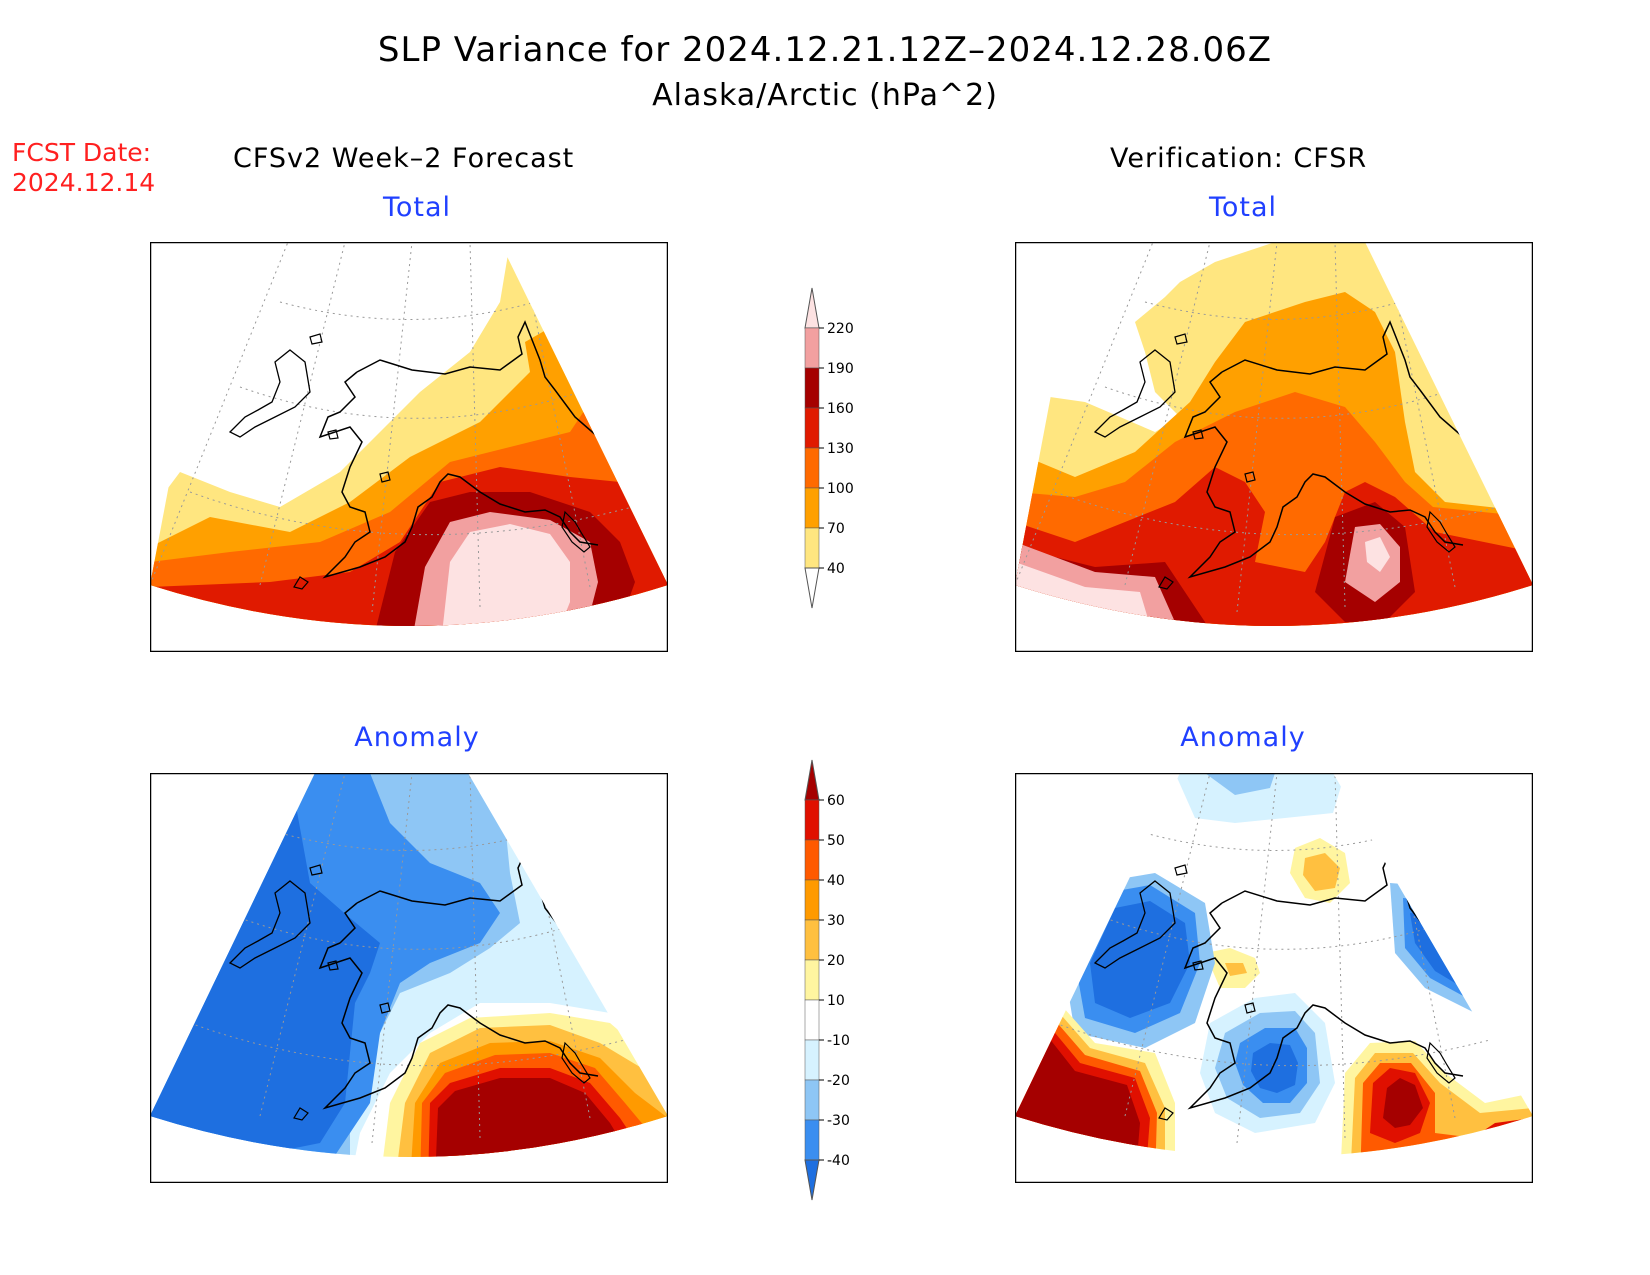 The width and height of the screenshot is (1650, 1275). Describe the element at coordinates (836, 921) in the screenshot. I see `anomaly-colorbar-label: 30` at that location.